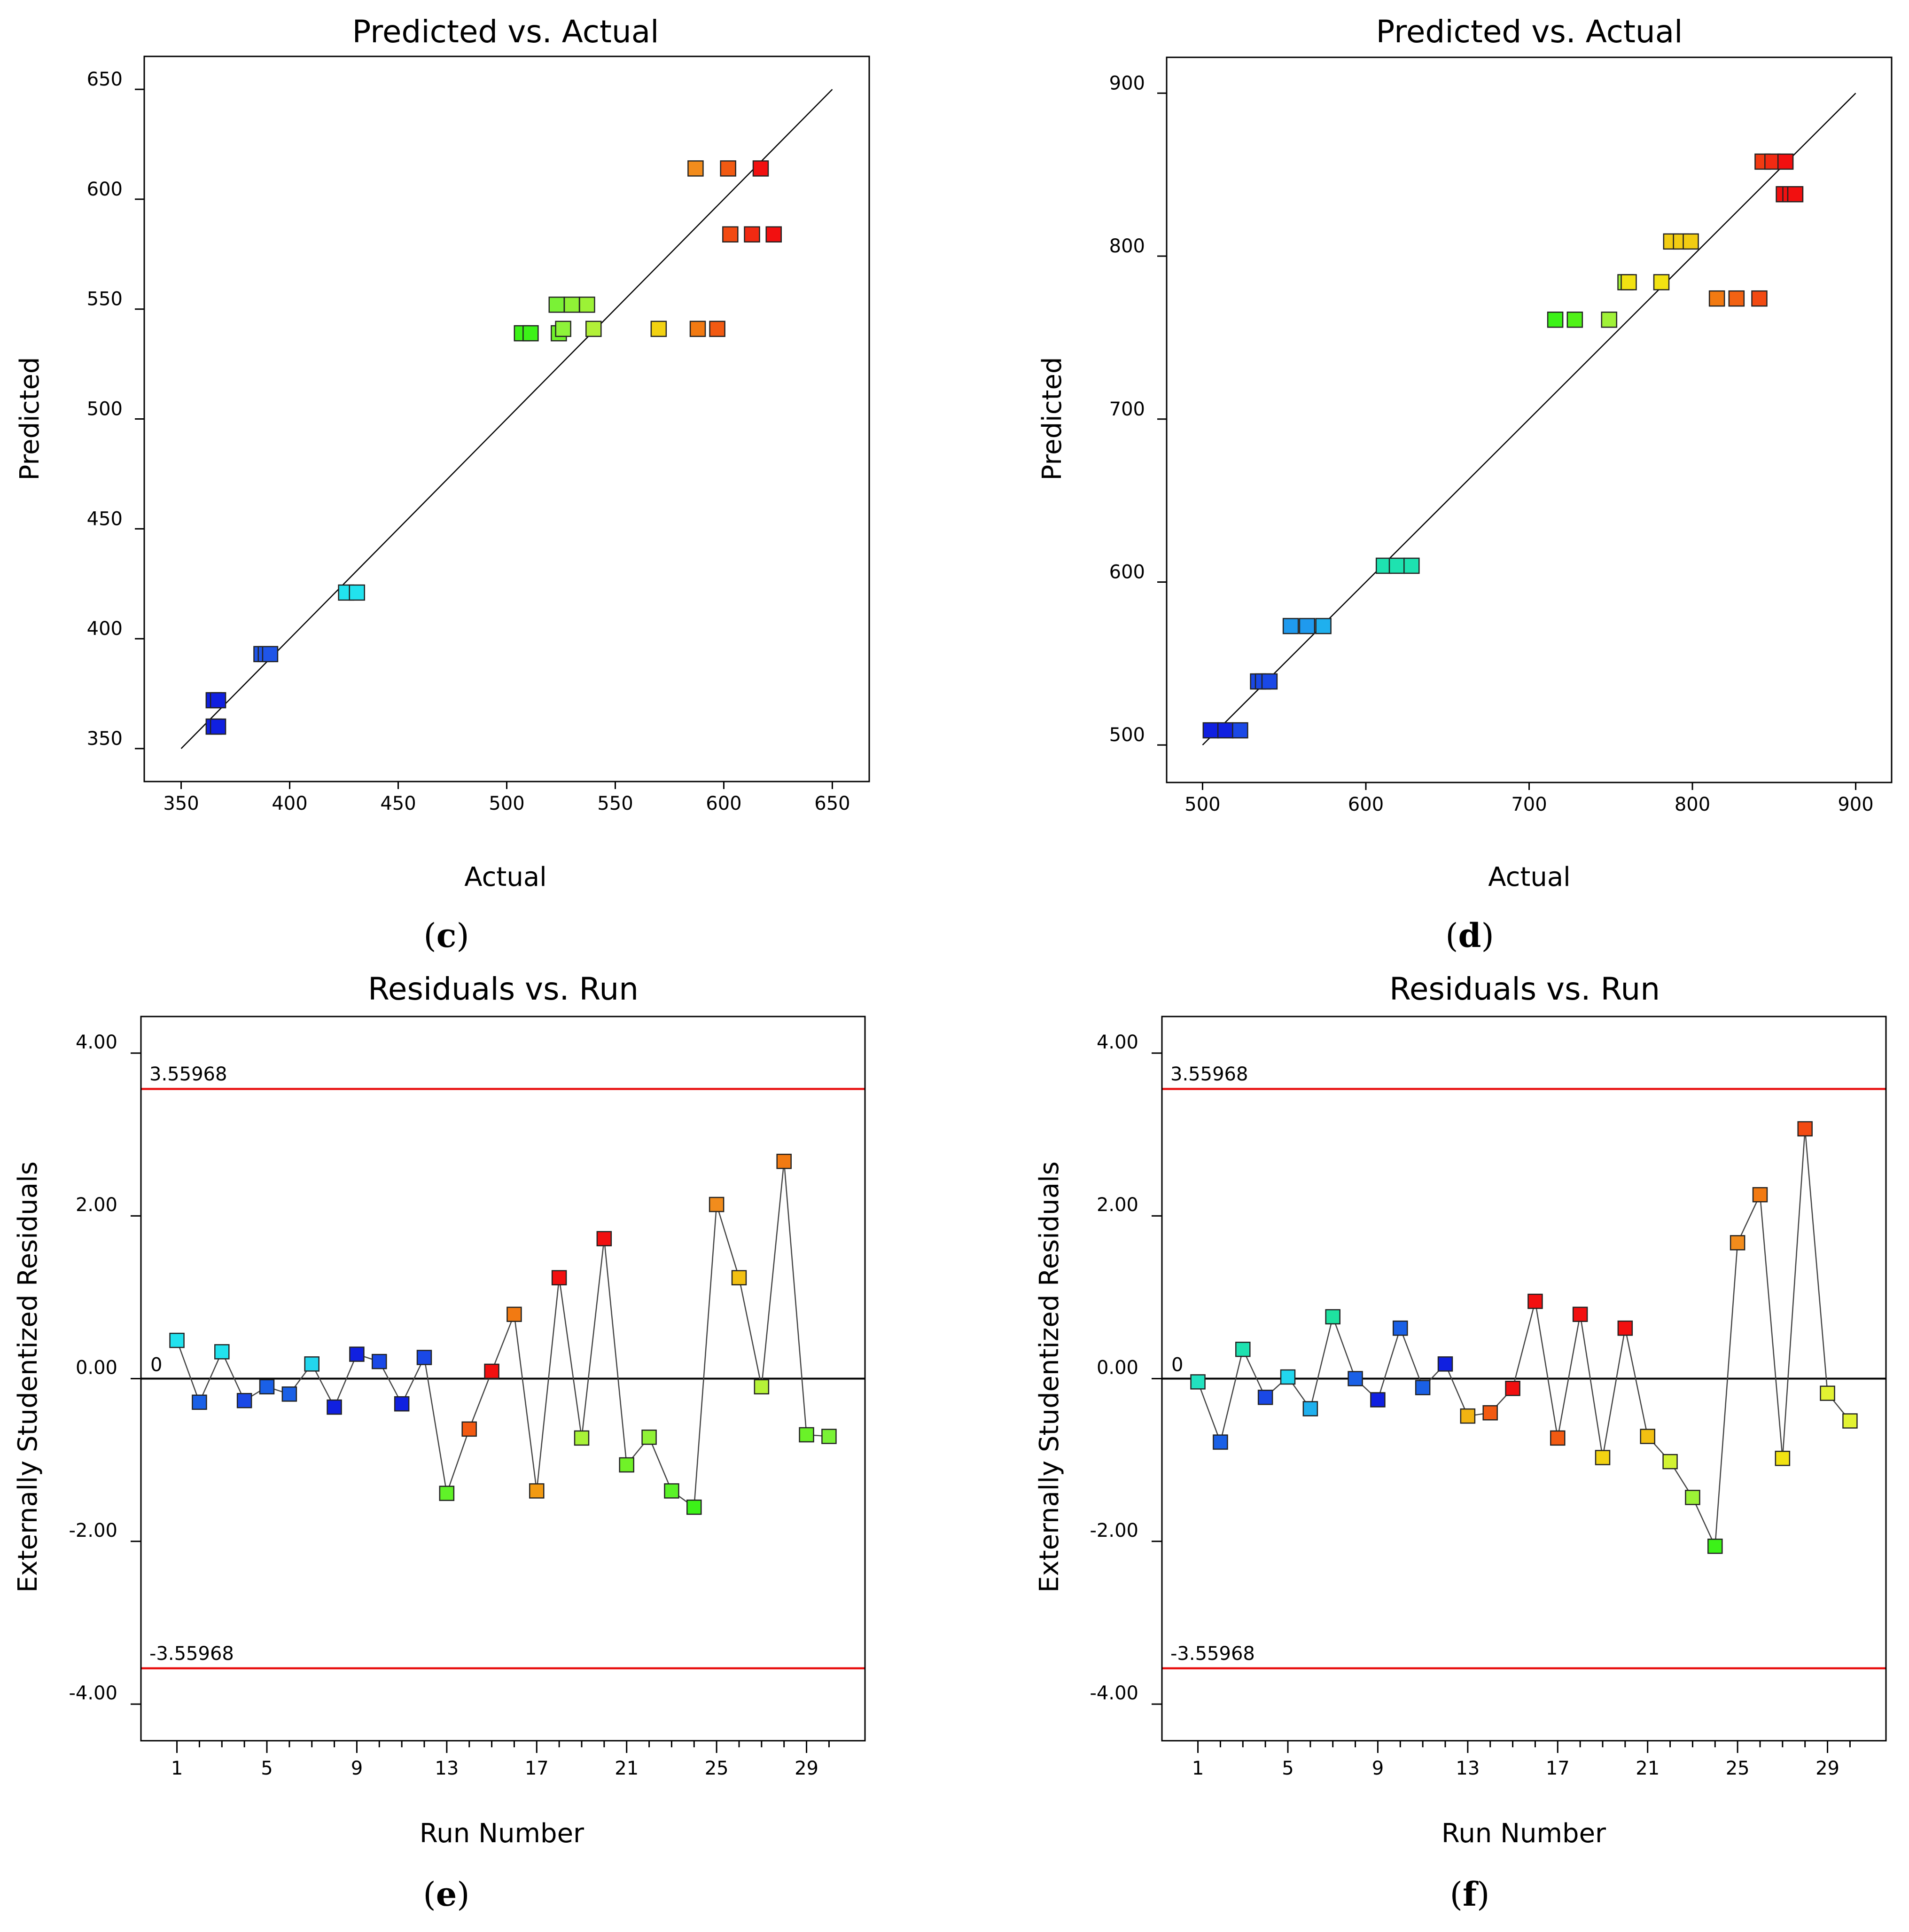  What do you see at coordinates (723, 803) in the screenshot?
I see `chart-c-xtick-label: 600` at bounding box center [723, 803].